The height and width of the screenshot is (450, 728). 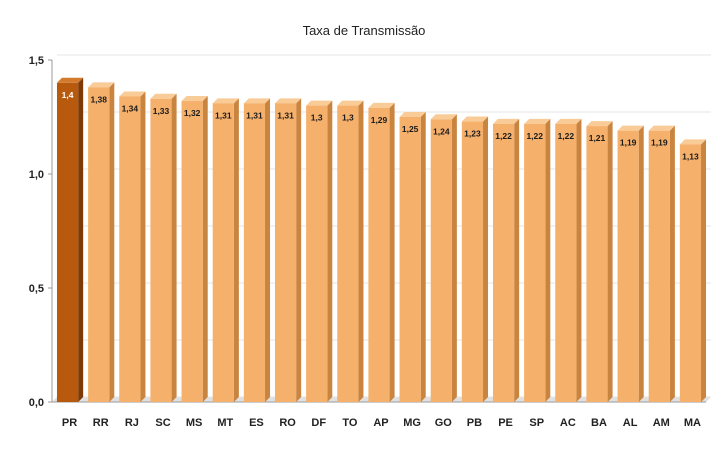 I want to click on bar-AP, so click(x=381, y=252).